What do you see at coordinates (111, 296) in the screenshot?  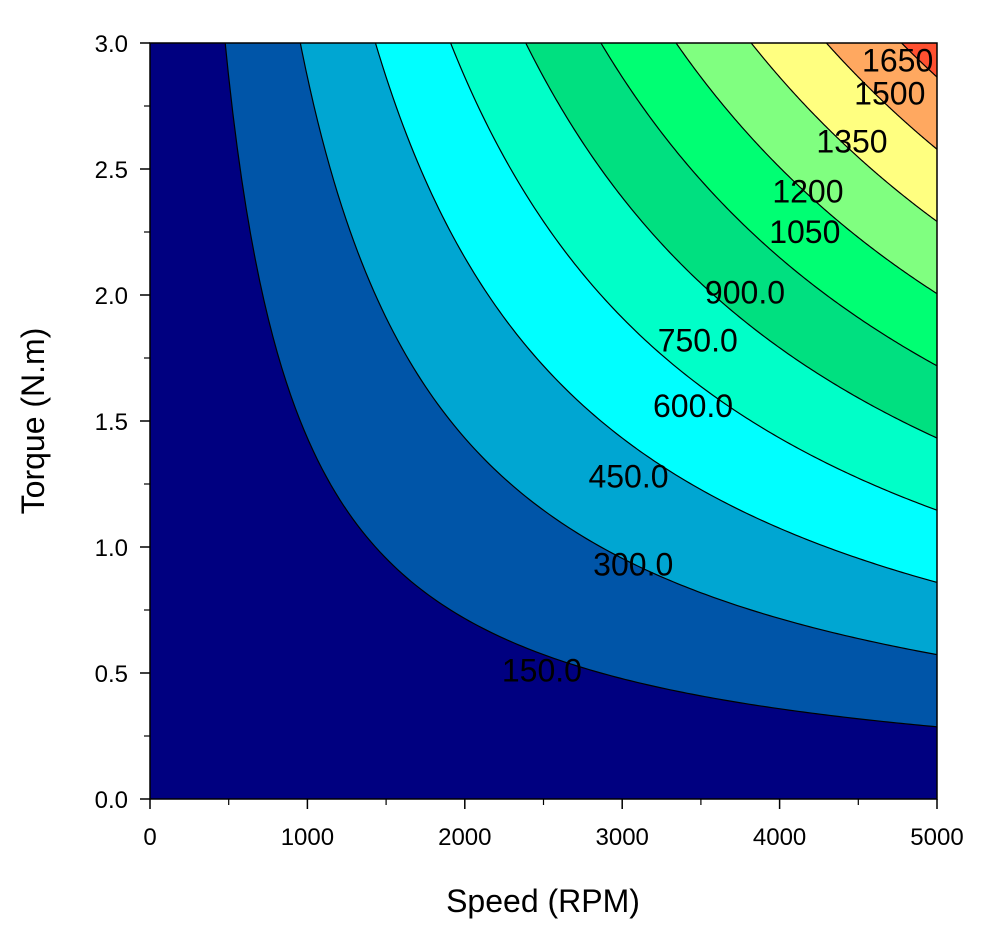 I see `y-tick-label: 2.0` at bounding box center [111, 296].